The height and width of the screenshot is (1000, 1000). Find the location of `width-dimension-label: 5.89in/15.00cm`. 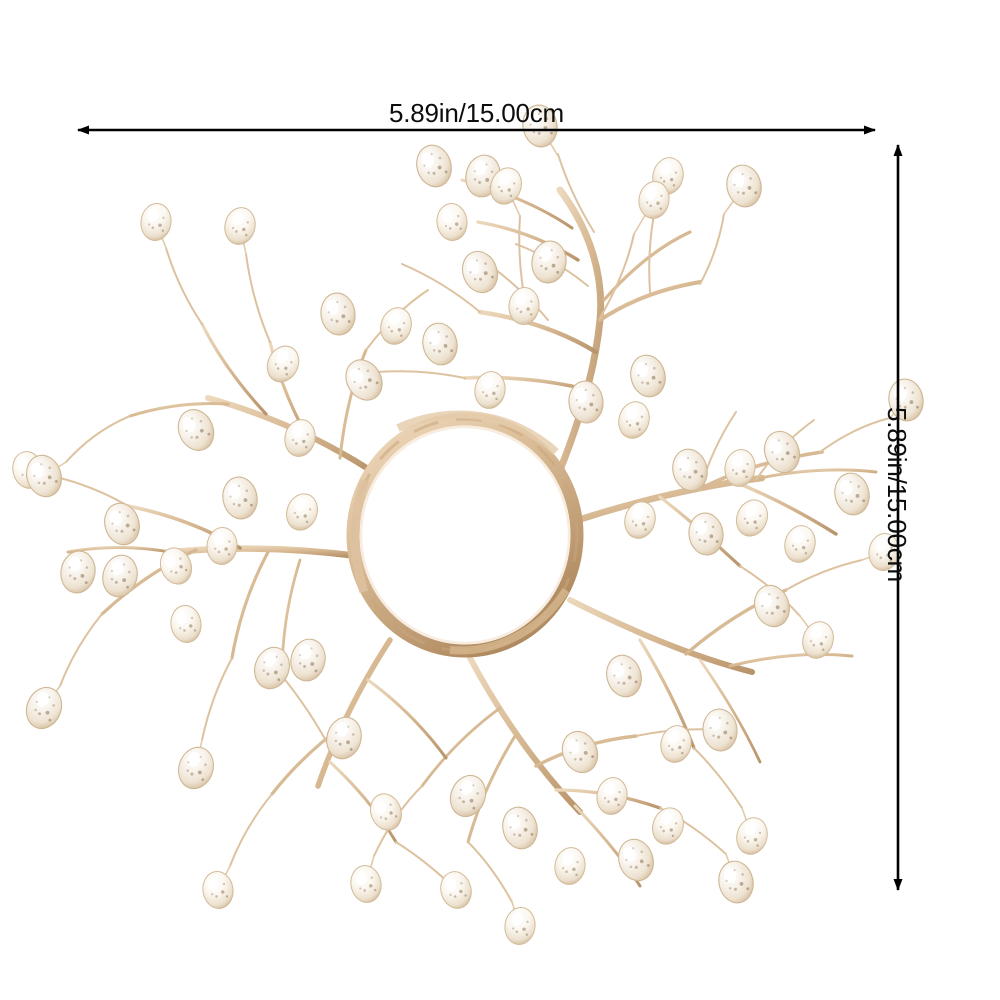

width-dimension-label: 5.89in/15.00cm is located at coordinates (476, 113).